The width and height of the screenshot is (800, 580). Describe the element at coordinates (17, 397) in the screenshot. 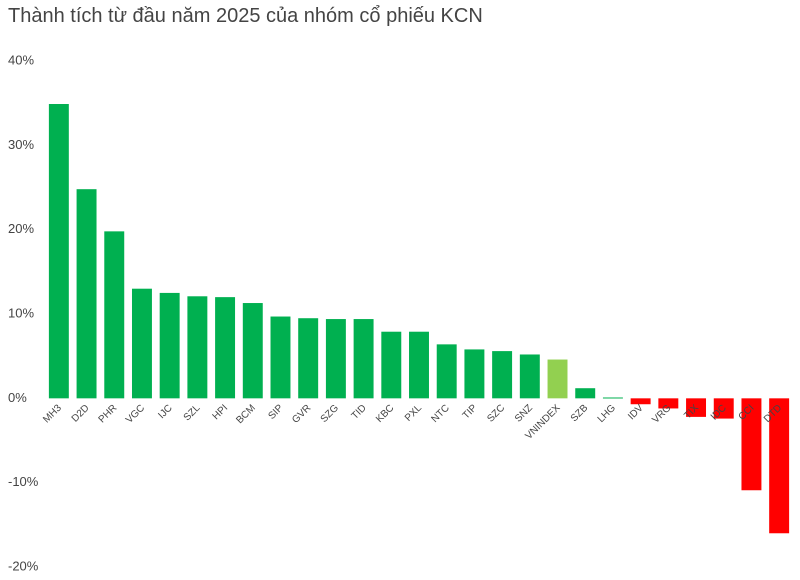

I see `y-tick-label: 0%` at that location.